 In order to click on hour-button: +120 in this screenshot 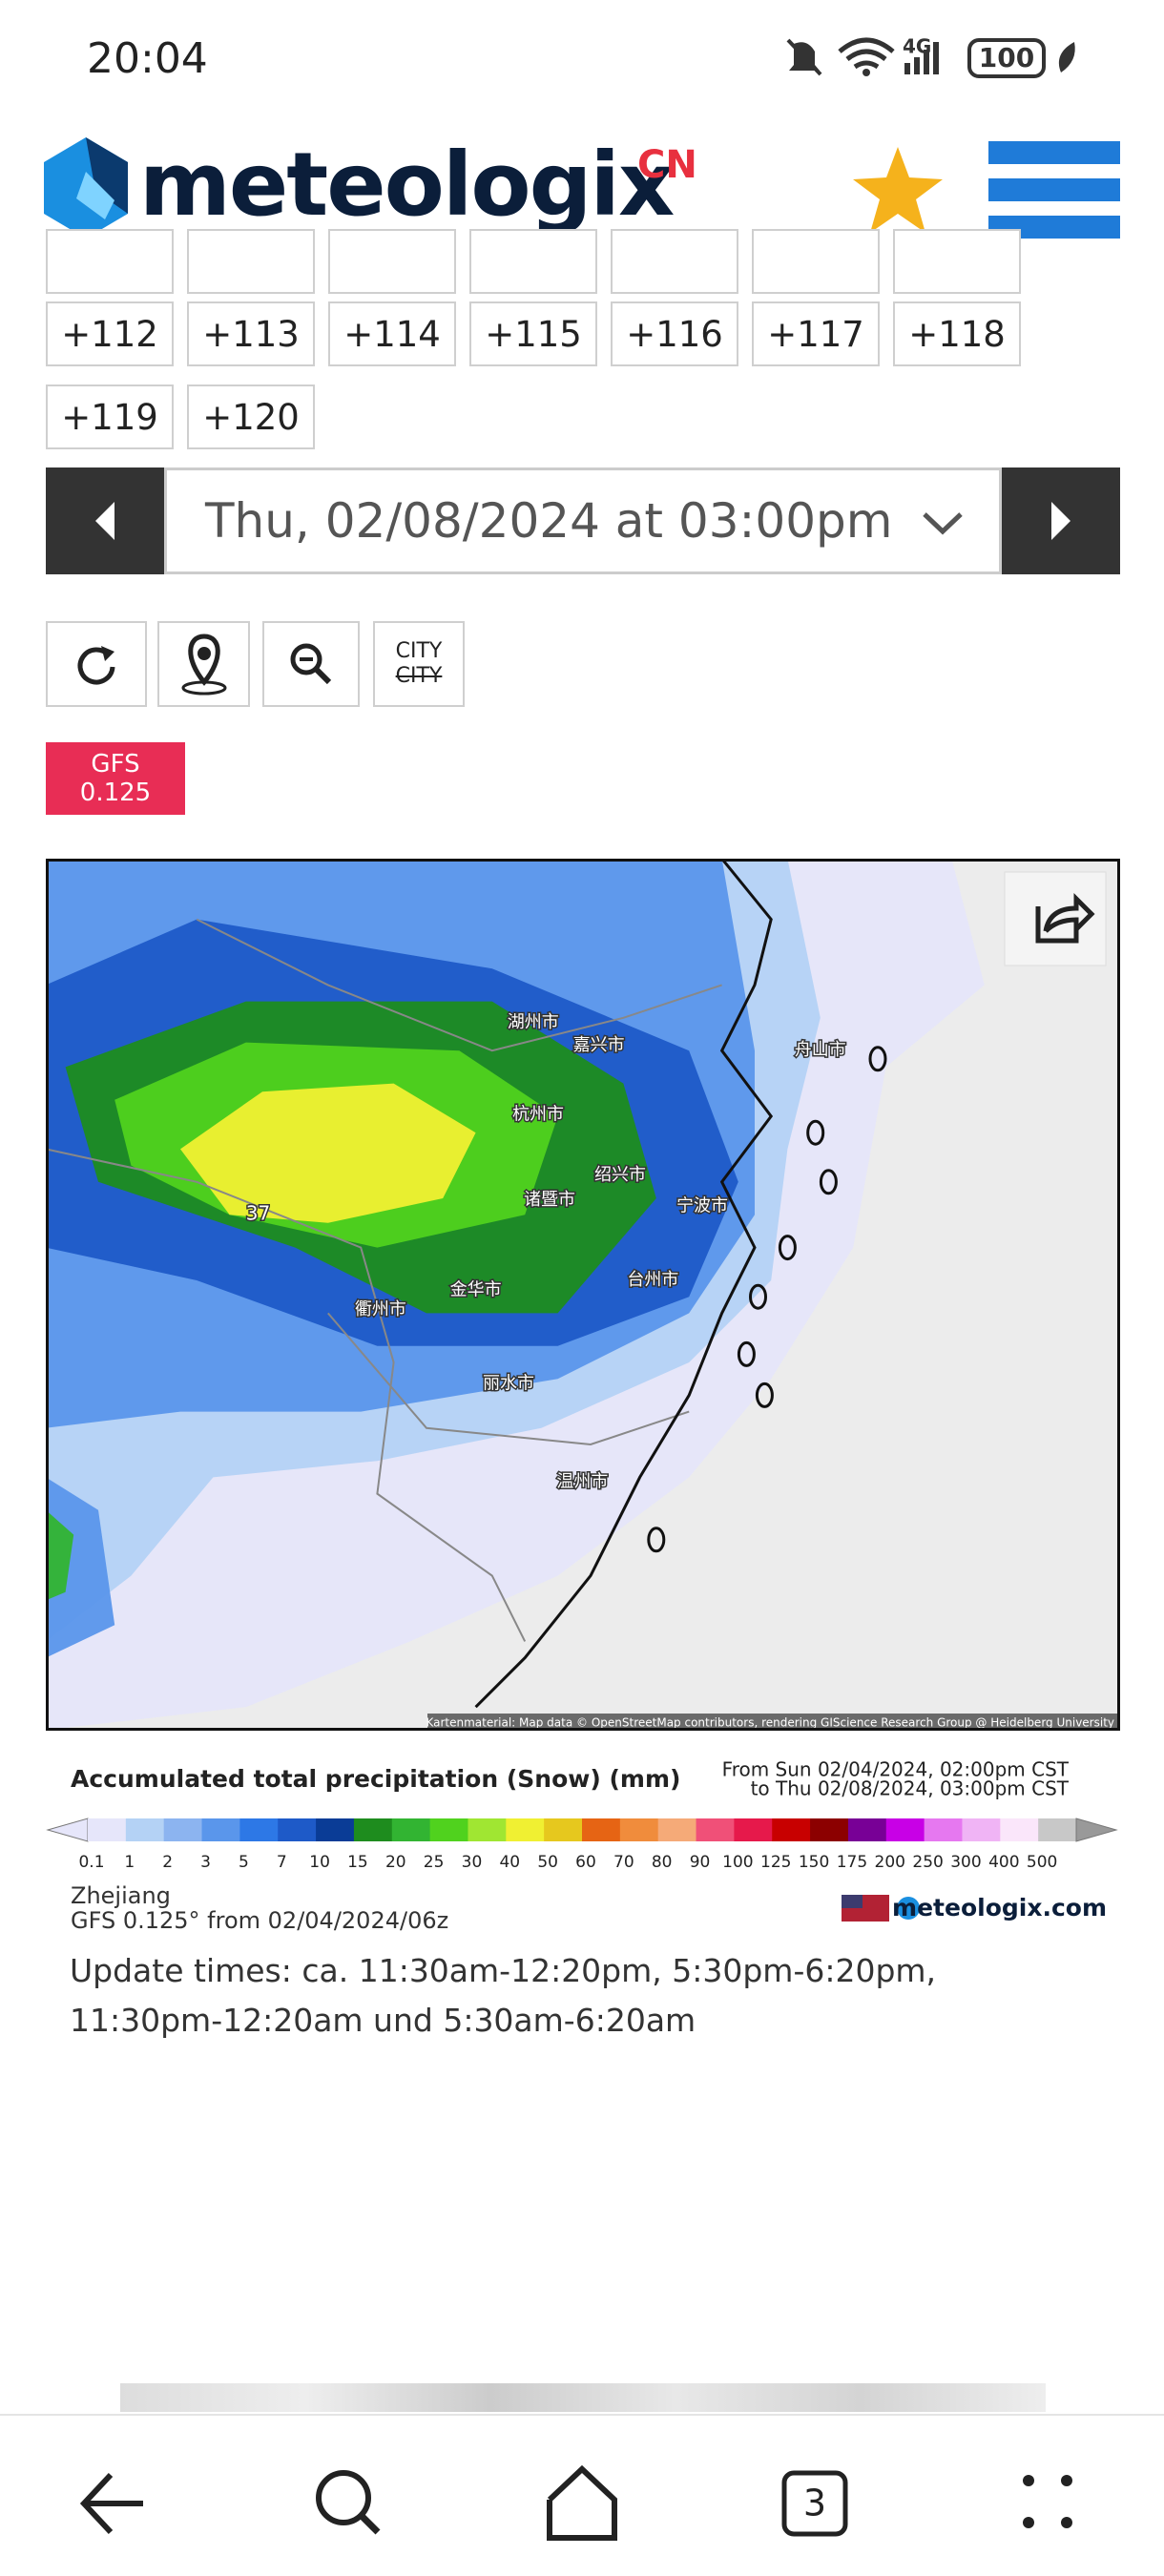, I will do `click(251, 416)`.